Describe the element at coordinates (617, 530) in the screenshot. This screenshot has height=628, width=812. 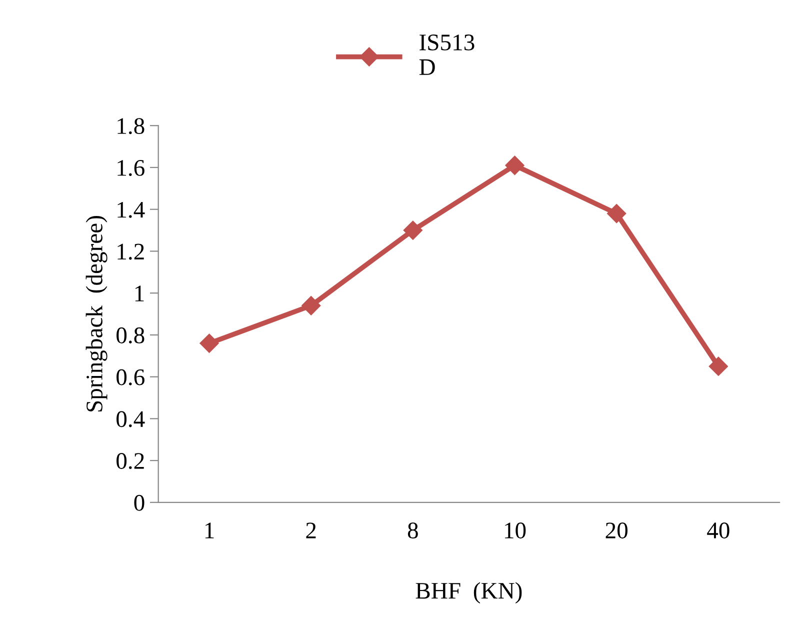
I see `x-tick-label: 20` at that location.